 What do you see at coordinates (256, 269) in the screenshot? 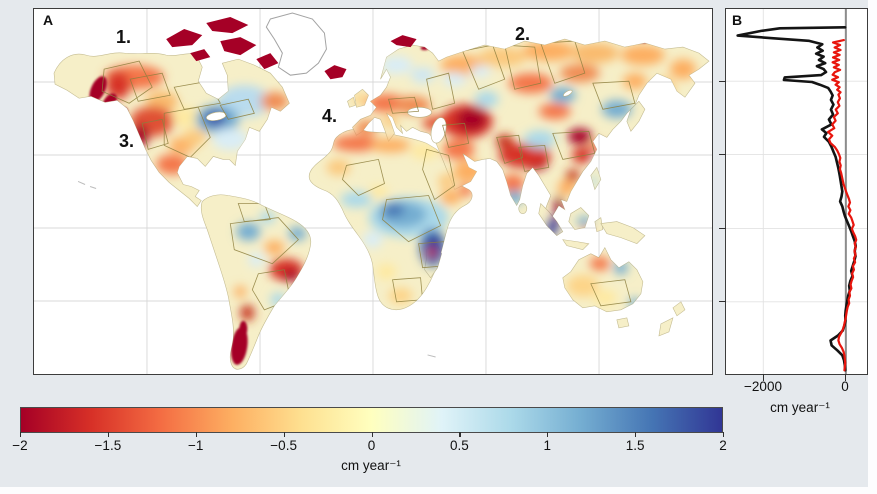
I see `map-small-islands` at bounding box center [256, 269].